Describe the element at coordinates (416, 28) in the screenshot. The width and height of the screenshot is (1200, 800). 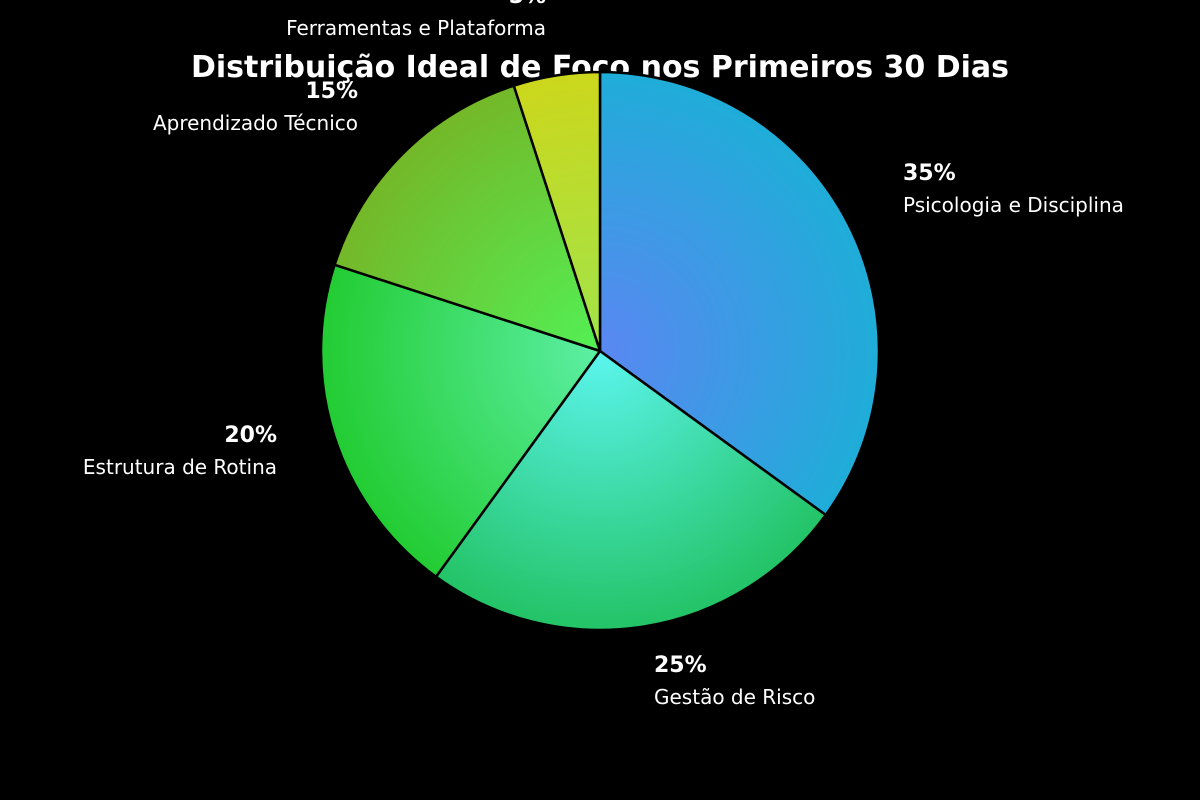
I see `slice-name: Ferramentas e Plataforma` at that location.